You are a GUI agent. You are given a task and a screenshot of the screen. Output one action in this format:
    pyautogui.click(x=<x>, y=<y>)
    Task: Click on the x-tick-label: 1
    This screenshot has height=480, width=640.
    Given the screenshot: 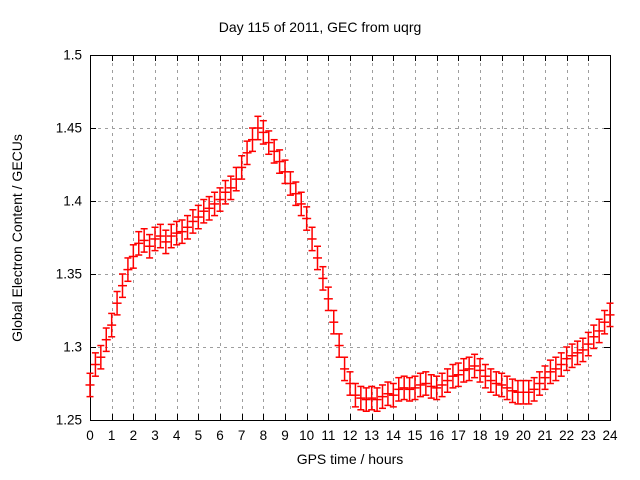 What is the action you would take?
    pyautogui.click(x=112, y=435)
    